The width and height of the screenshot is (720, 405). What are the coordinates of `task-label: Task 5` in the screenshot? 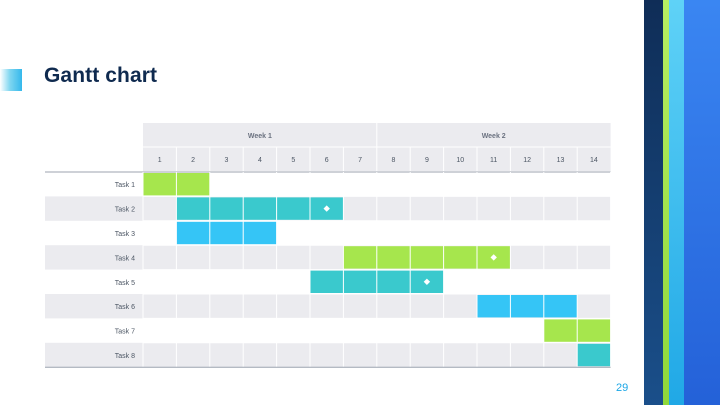 It's located at (125, 283).